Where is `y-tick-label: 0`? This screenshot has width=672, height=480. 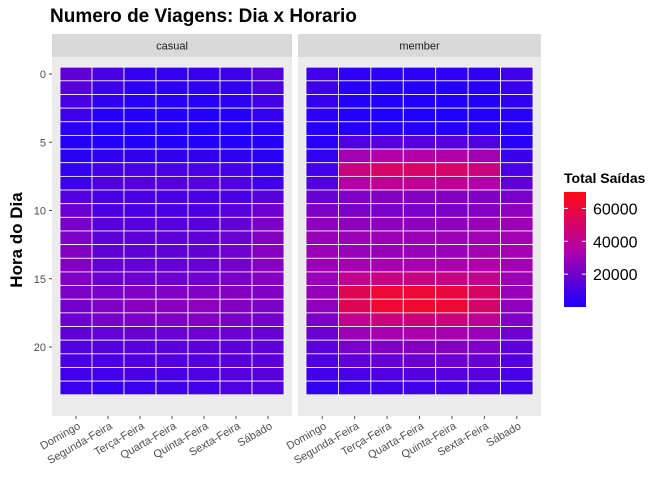
y-tick-label: 0 is located at coordinates (43, 75).